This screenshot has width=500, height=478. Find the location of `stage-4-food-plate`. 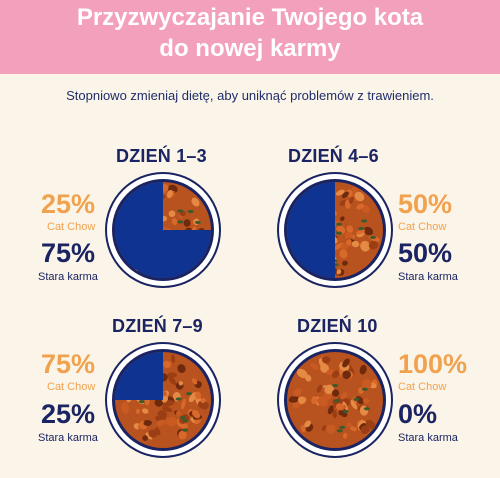

stage-4-food-plate is located at coordinates (335, 400).